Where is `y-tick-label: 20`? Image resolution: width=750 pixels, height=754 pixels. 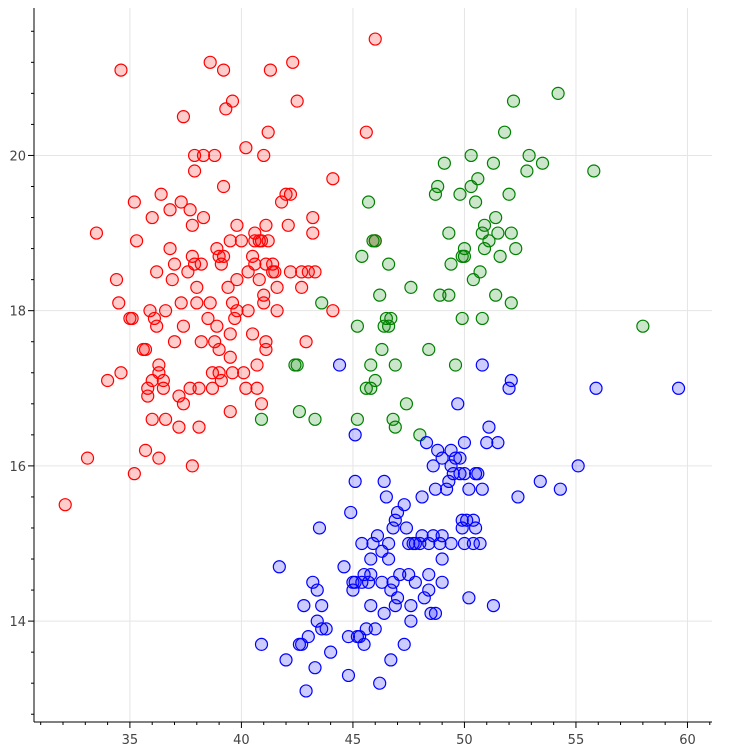 y-tick-label: 20 is located at coordinates (17, 156).